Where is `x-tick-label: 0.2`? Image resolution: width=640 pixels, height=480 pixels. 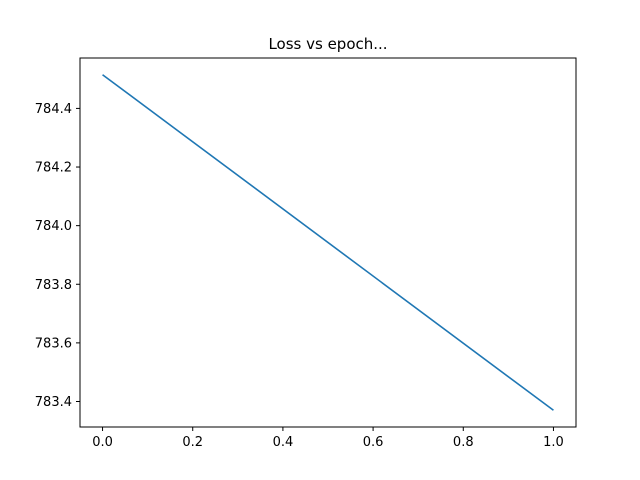
x-tick-label: 0.2 is located at coordinates (192, 442).